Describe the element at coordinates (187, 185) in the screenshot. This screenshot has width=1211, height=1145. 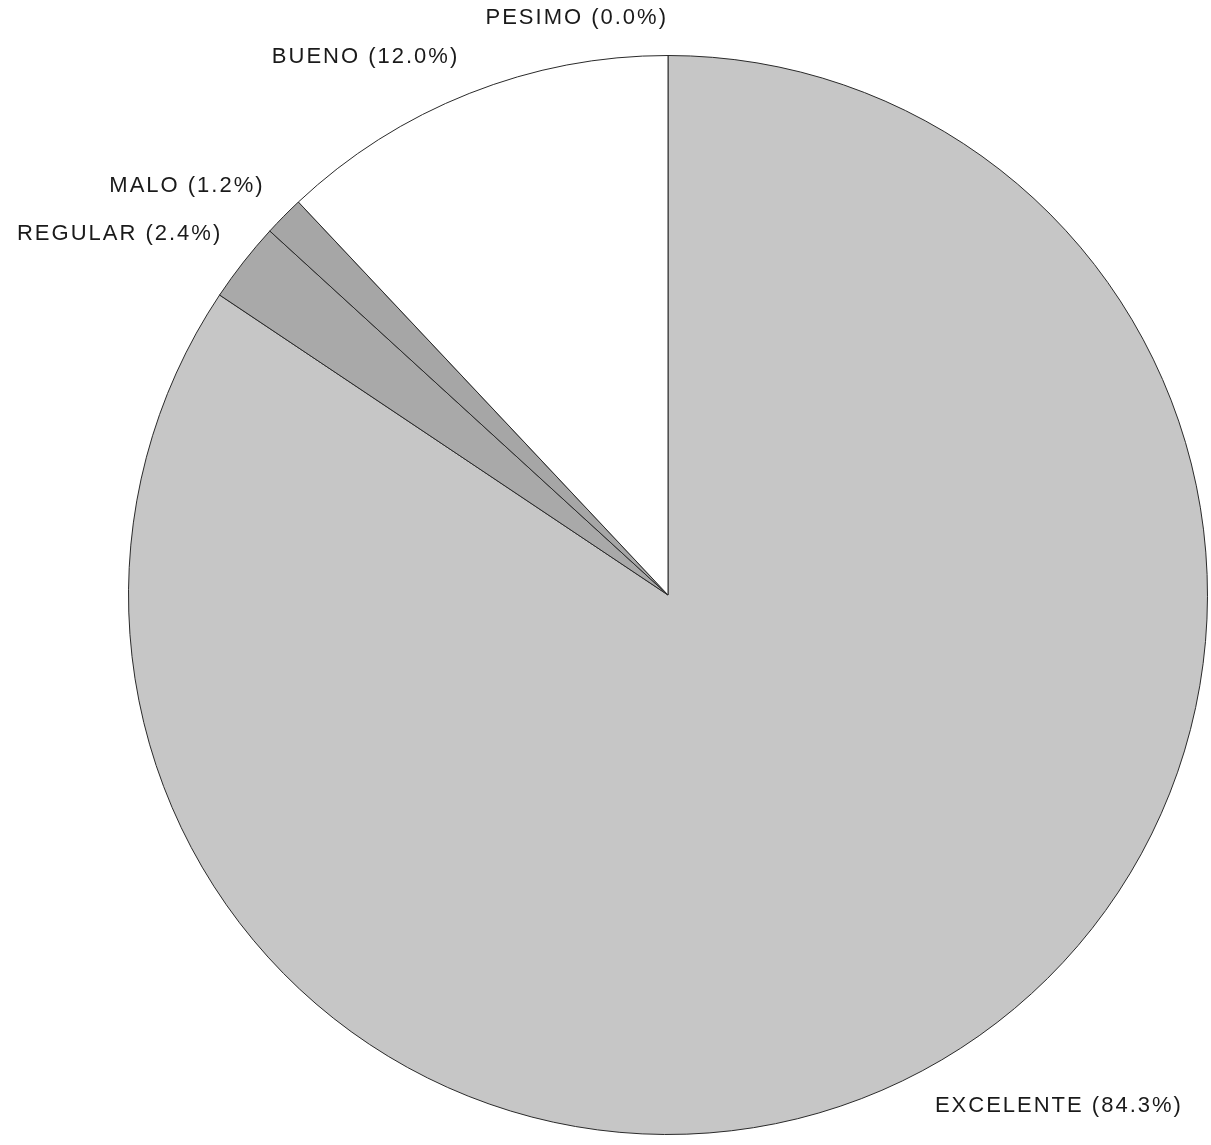
I see `slice-label: MALO (1.2%)` at that location.